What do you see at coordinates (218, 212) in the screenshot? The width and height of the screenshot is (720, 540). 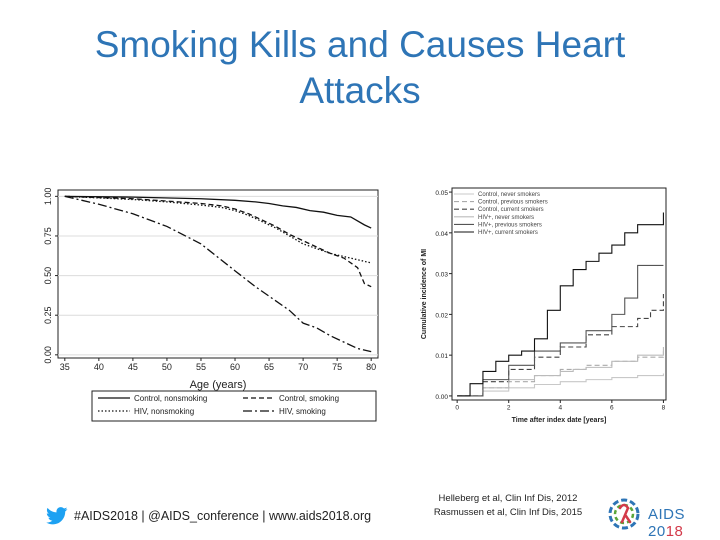 I see `series-line-control-nonsmoking` at bounding box center [218, 212].